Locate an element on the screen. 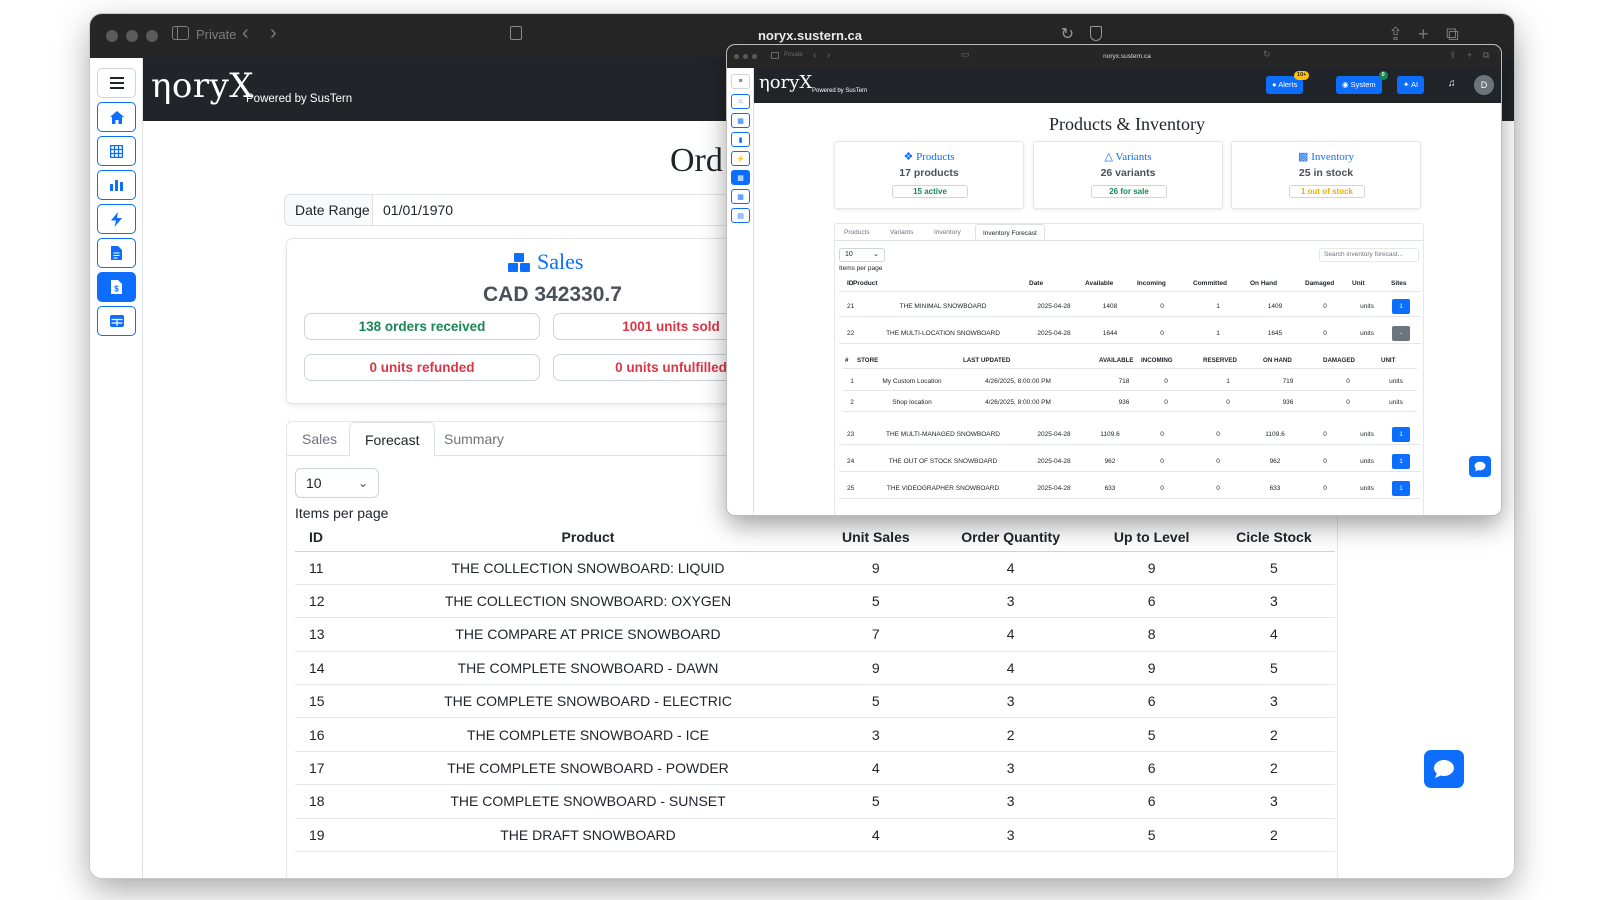 The height and width of the screenshot is (900, 1600). overlay-table-icon: ▤ is located at coordinates (740, 215).